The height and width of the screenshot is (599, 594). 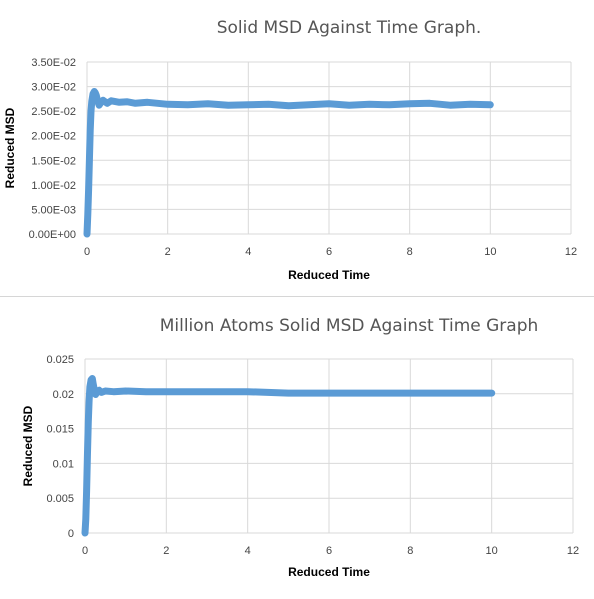 I want to click on y-tick-label: 0.005, so click(x=60, y=499).